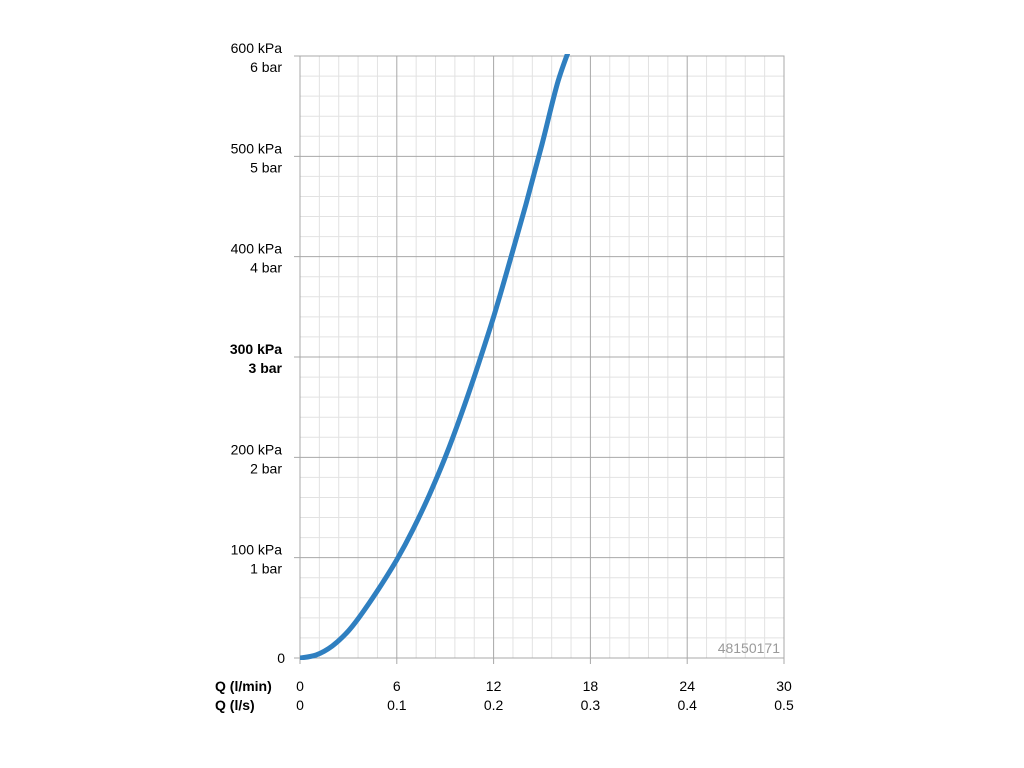 The width and height of the screenshot is (1024, 768). I want to click on y-tick-label-bar: 3 bar, so click(266, 368).